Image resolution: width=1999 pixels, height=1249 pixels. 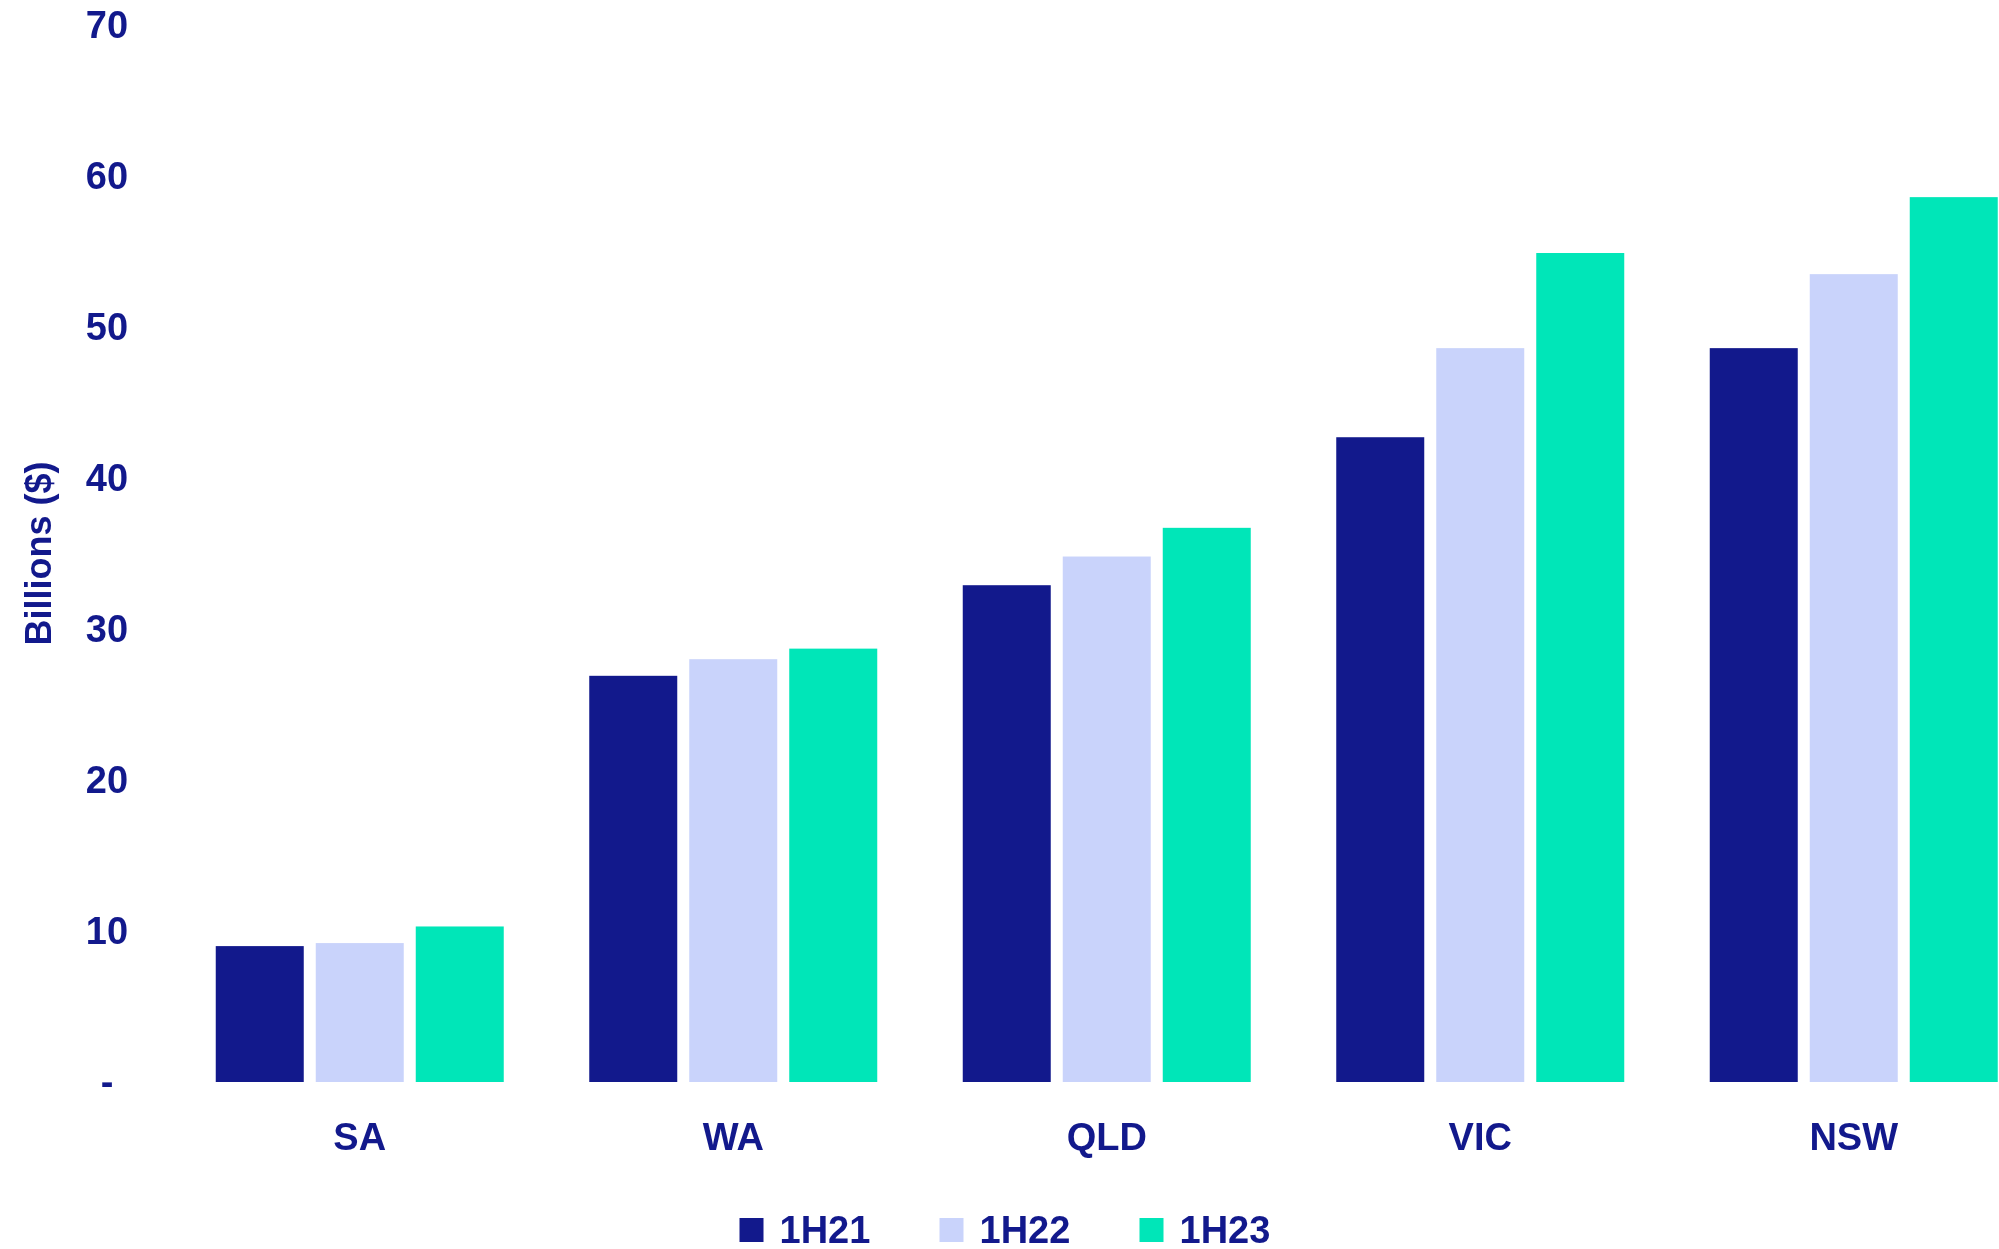 I want to click on y-tick-label: -, so click(x=107, y=1082).